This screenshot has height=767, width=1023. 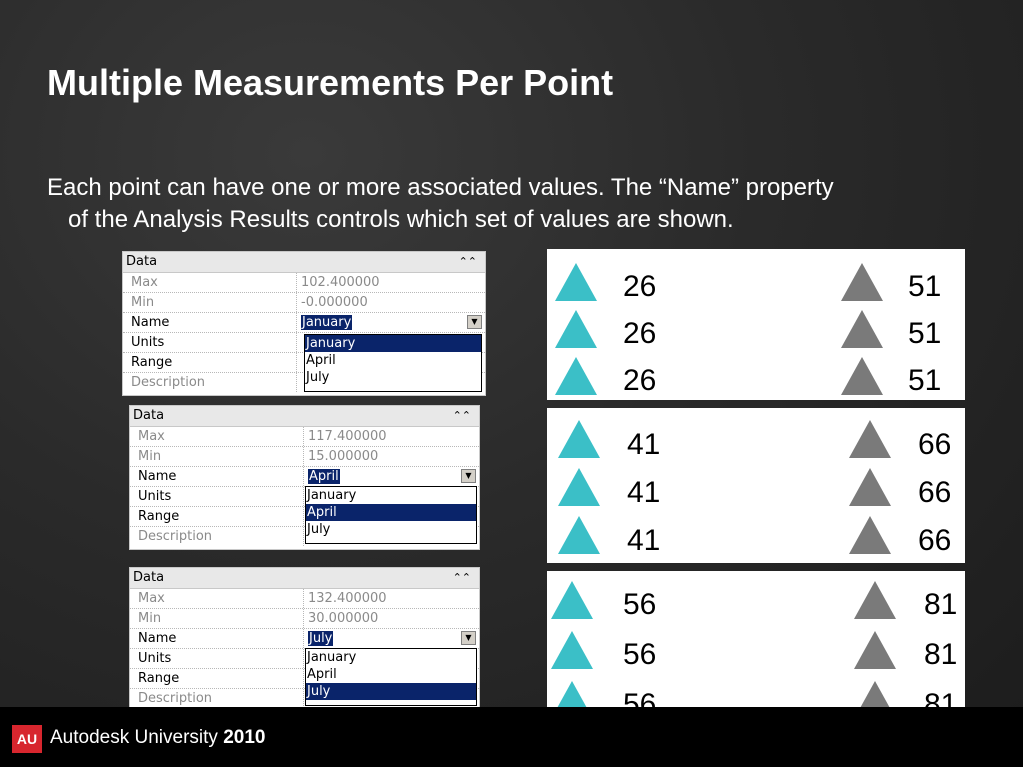 What do you see at coordinates (27, 739) in the screenshot?
I see `au-logo: AU` at bounding box center [27, 739].